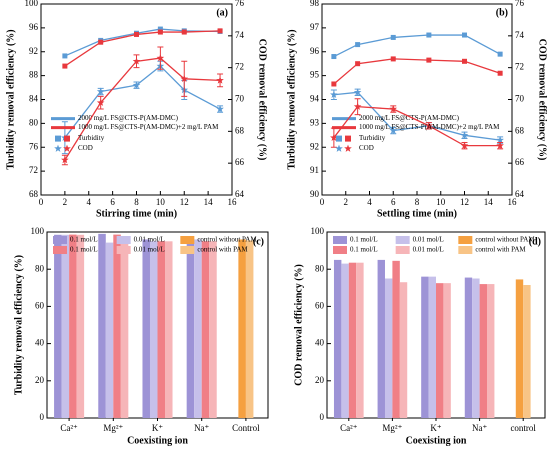 This screenshot has width=550, height=451. I want to click on x-axis-title: Settling time (min), so click(417, 213).